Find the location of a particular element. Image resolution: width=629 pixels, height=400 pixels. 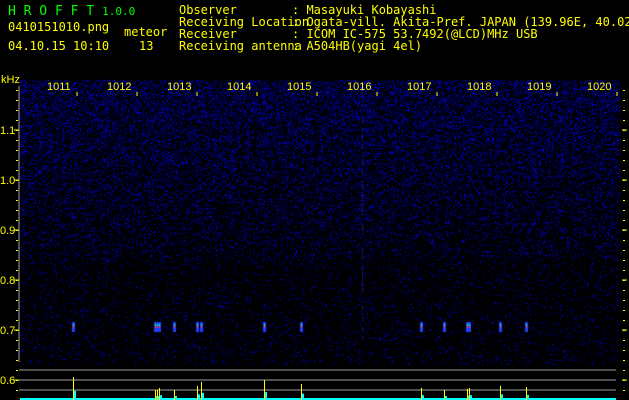

info-label: Receiving antenna is located at coordinates (240, 46).